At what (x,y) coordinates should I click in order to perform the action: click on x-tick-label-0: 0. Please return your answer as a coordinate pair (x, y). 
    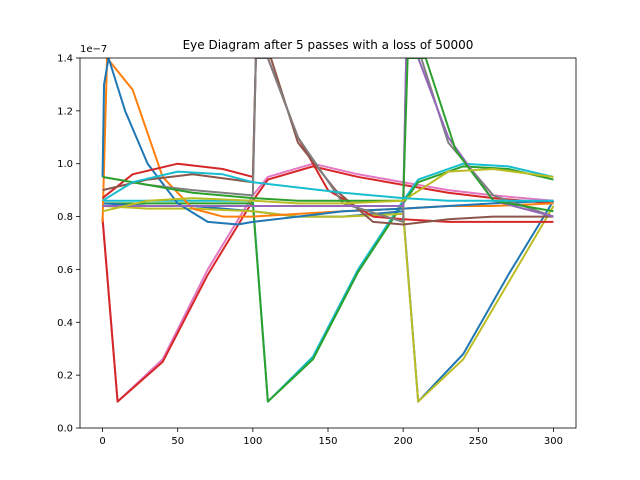
    Looking at the image, I should click on (102, 441).